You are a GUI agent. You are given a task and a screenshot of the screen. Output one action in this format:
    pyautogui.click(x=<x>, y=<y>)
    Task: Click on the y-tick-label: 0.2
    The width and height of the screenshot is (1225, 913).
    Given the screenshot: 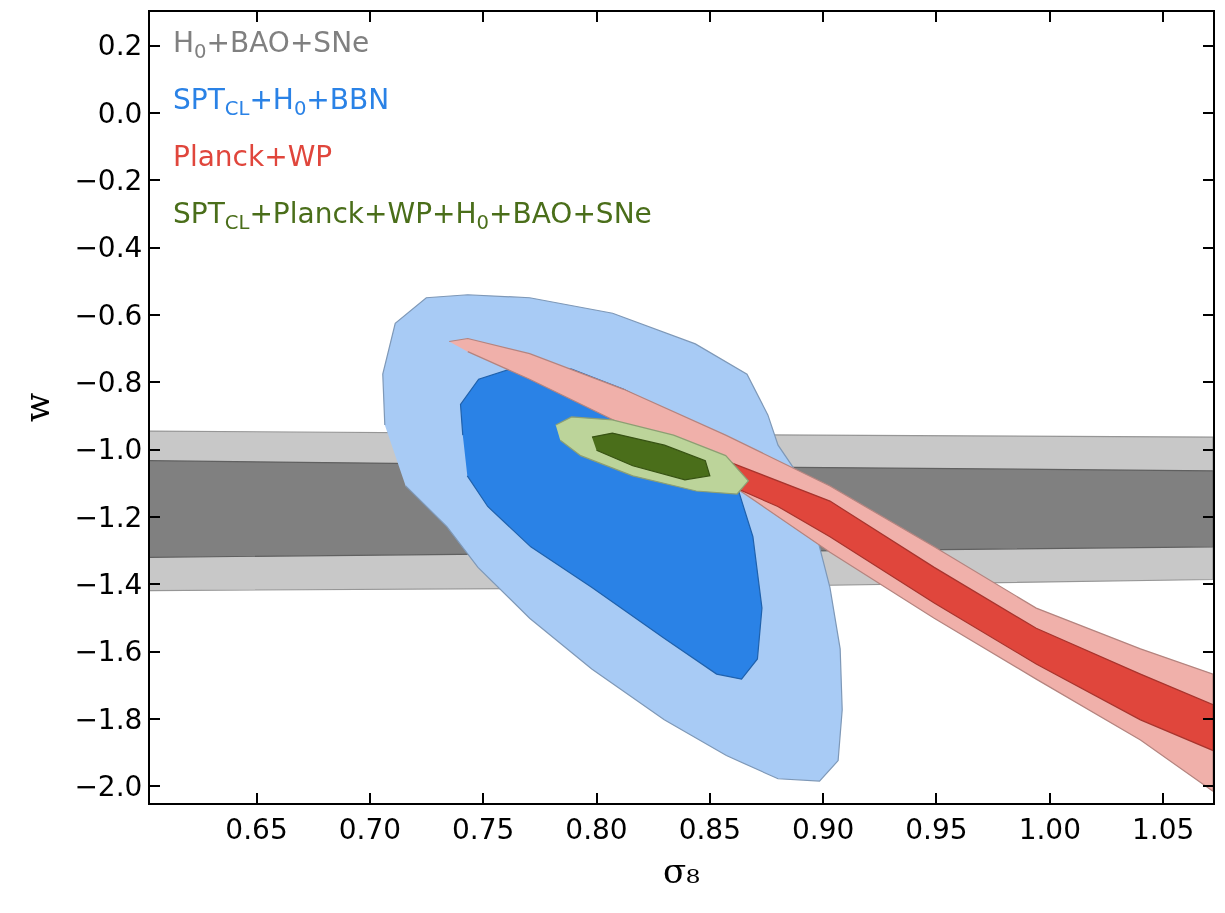 What is the action you would take?
    pyautogui.click(x=120, y=46)
    